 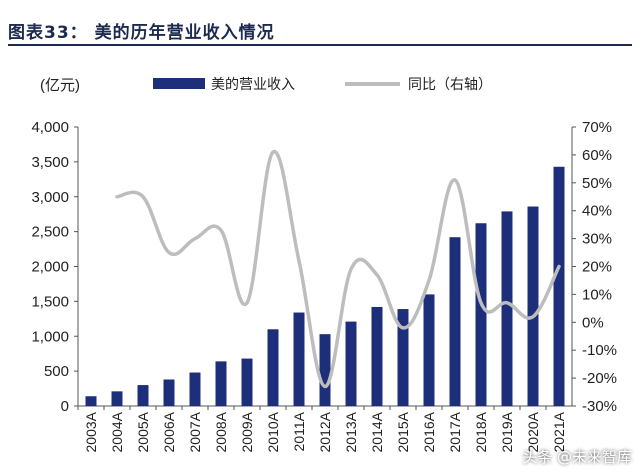 I want to click on x-tick-label: 2007A, so click(x=195, y=431).